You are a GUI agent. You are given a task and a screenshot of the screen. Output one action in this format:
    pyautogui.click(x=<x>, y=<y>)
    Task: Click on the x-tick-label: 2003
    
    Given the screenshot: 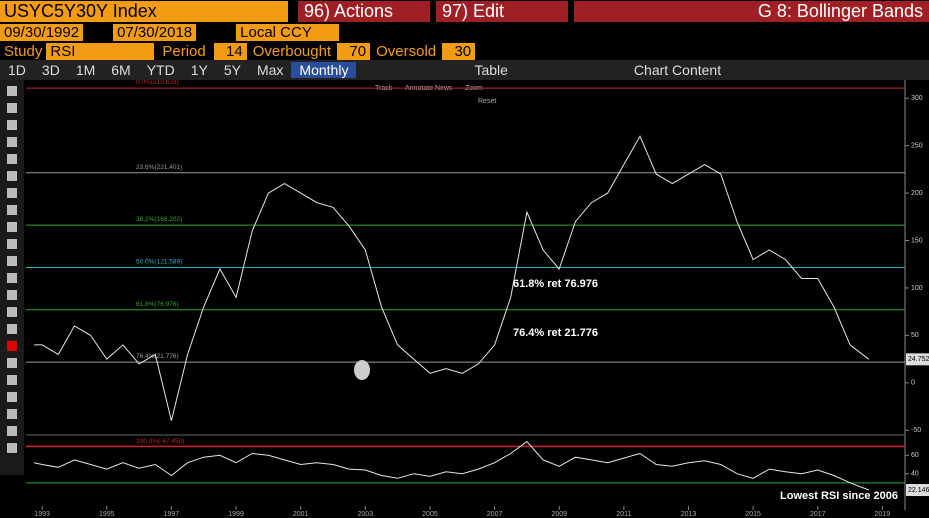 What is the action you would take?
    pyautogui.click(x=366, y=514)
    